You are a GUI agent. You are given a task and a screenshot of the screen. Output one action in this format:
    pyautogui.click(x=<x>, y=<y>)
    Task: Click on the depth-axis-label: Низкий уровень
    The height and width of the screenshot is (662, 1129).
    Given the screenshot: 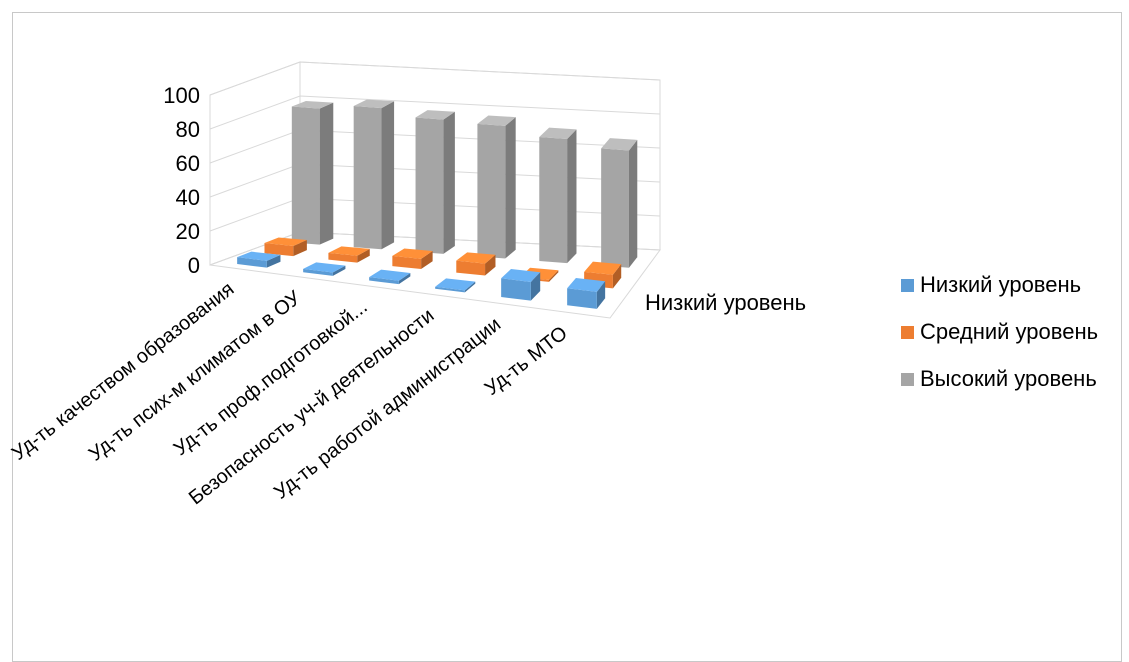 What is the action you would take?
    pyautogui.click(x=725, y=302)
    